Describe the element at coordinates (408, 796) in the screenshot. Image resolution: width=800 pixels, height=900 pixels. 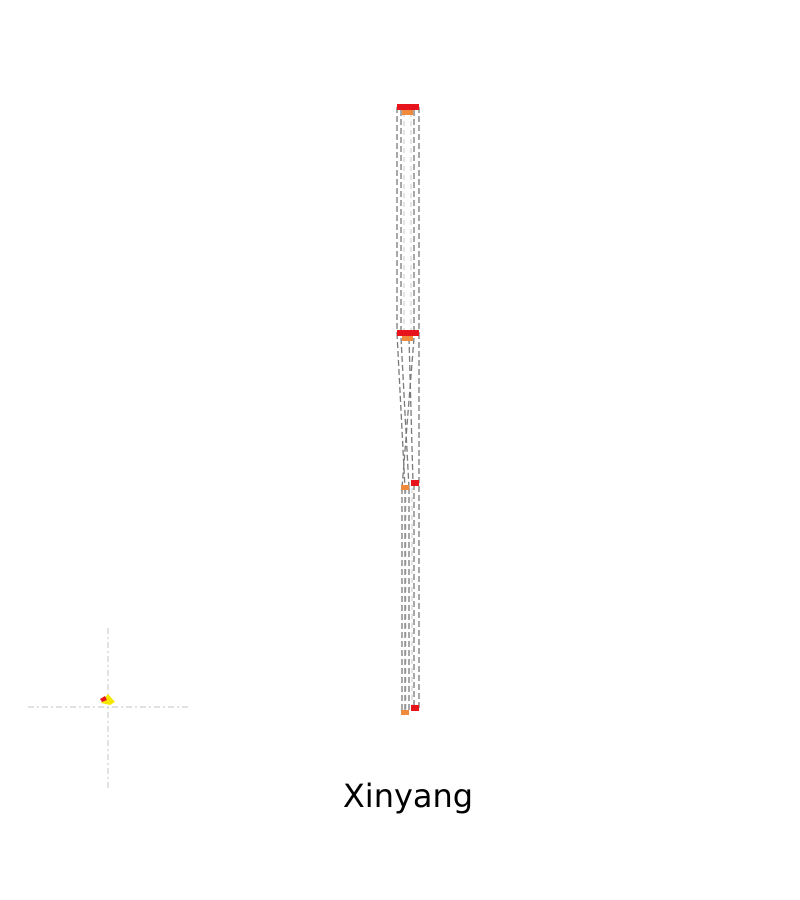
I see `station-name-caption: Xinyang` at that location.